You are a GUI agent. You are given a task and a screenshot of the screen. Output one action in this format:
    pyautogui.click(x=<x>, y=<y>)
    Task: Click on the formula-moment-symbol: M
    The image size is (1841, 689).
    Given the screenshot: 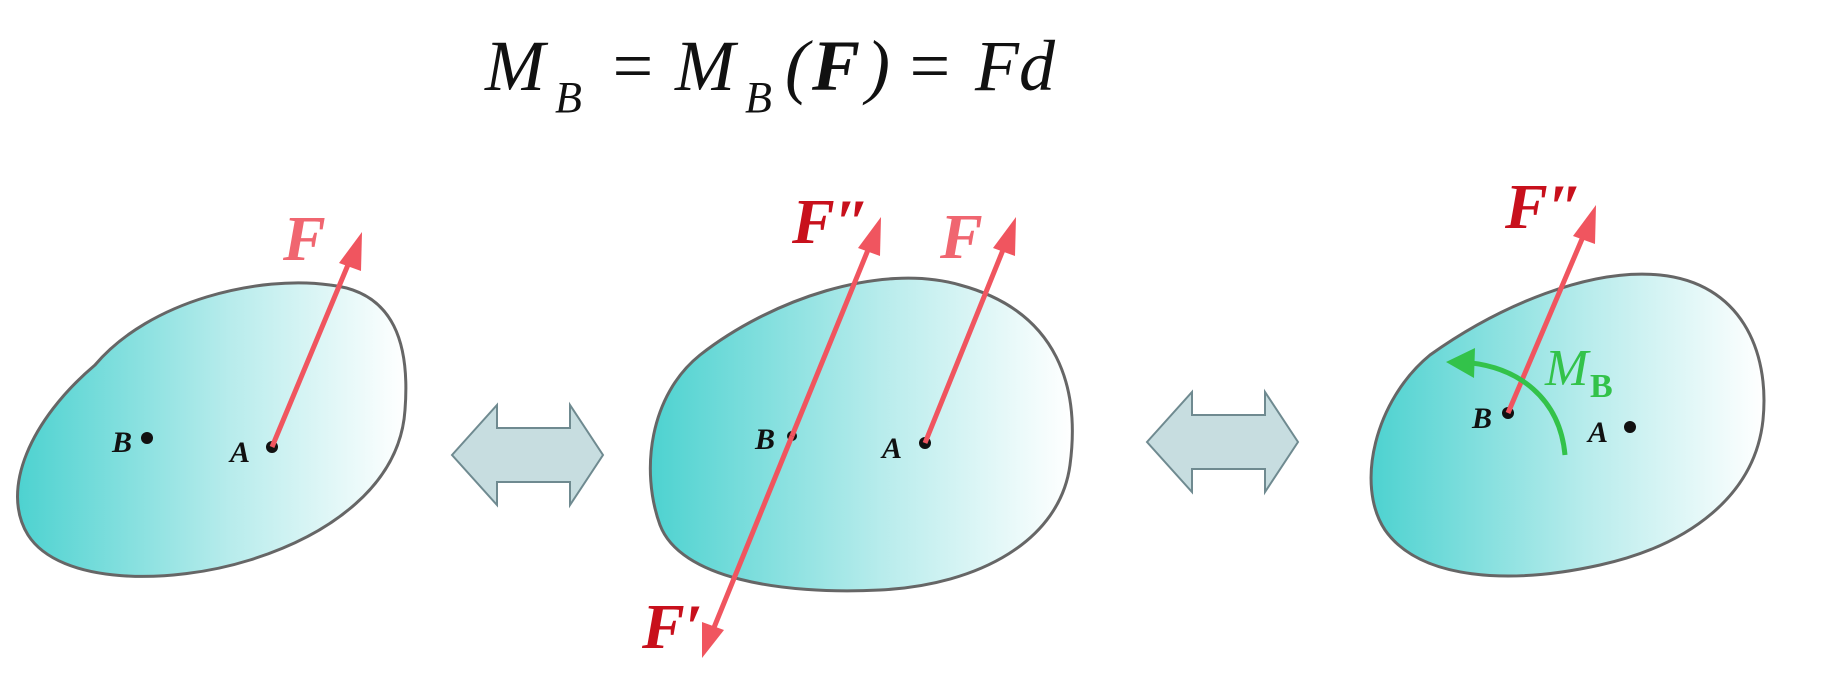 What is the action you would take?
    pyautogui.click(x=516, y=66)
    